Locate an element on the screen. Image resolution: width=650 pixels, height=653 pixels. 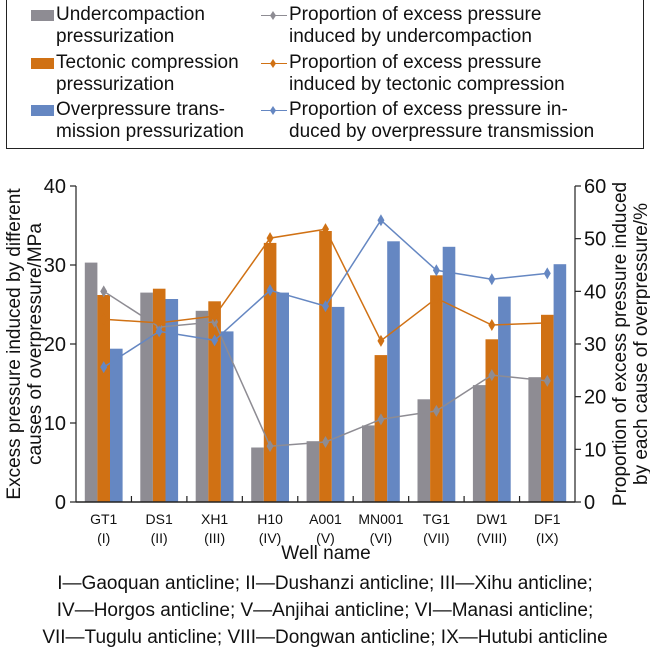
legend-swatch-orange is located at coordinates (42, 63).